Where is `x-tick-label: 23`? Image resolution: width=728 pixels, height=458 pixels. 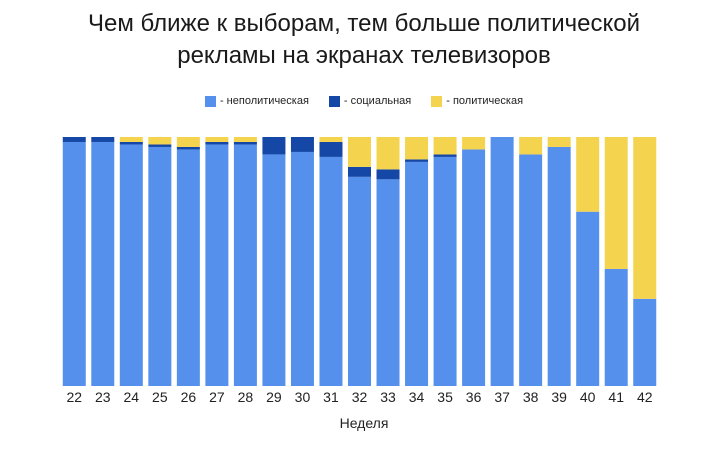 x-tick-label: 23 is located at coordinates (103, 397).